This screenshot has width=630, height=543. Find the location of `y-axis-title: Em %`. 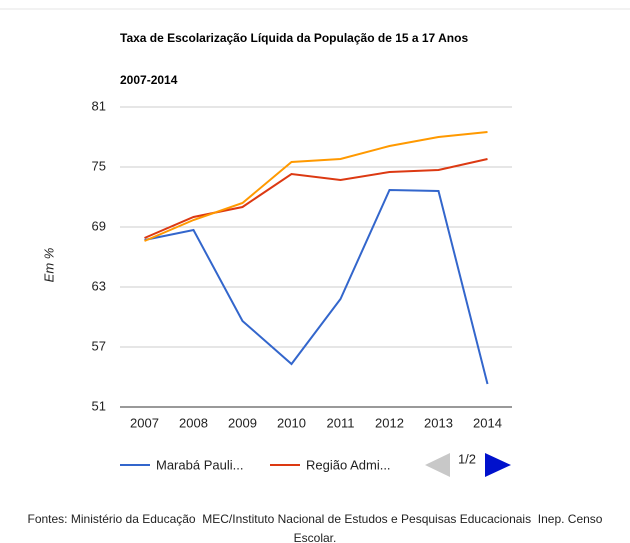

y-axis-title: Em % is located at coordinates (48, 265).